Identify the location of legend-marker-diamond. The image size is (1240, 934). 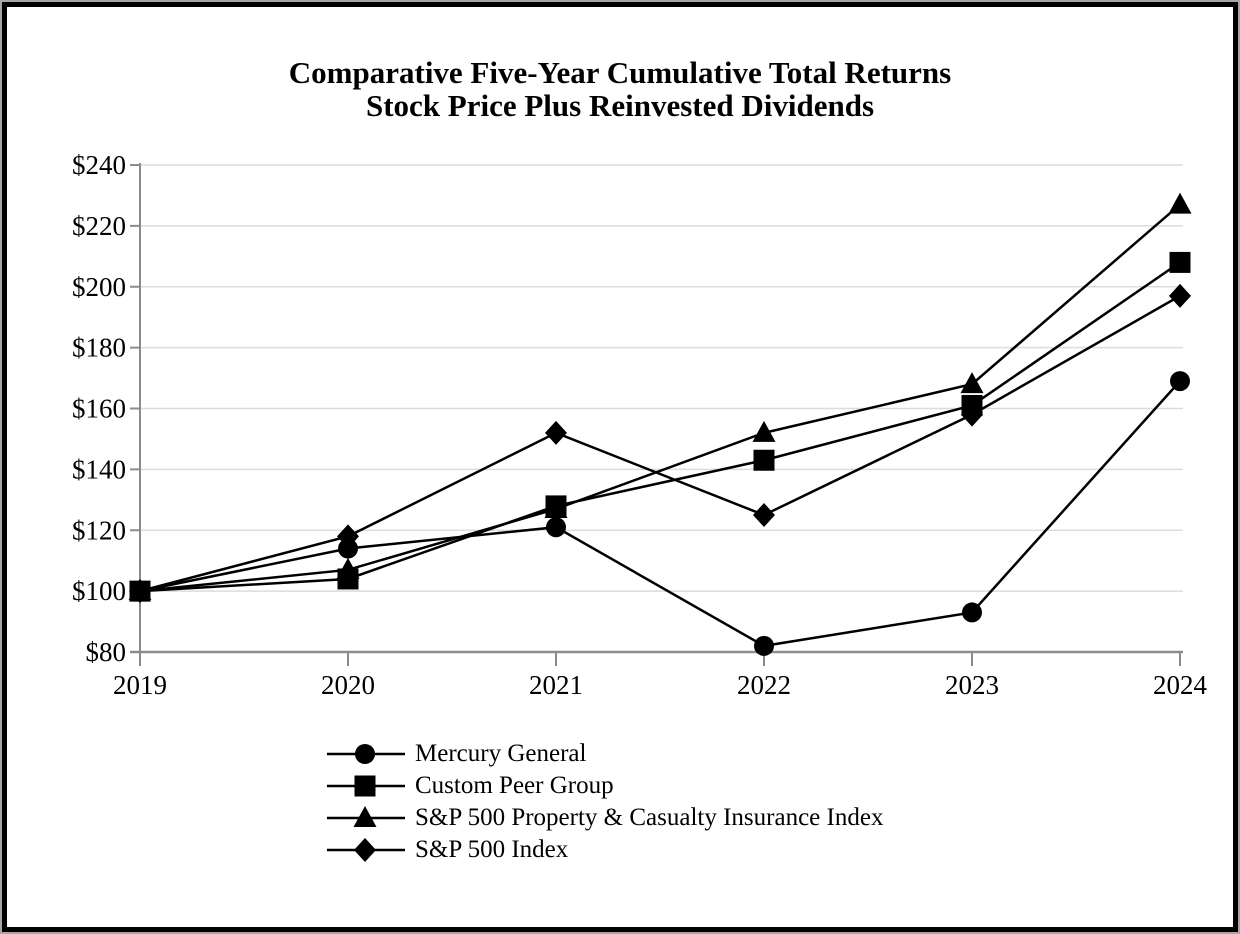
(365, 850).